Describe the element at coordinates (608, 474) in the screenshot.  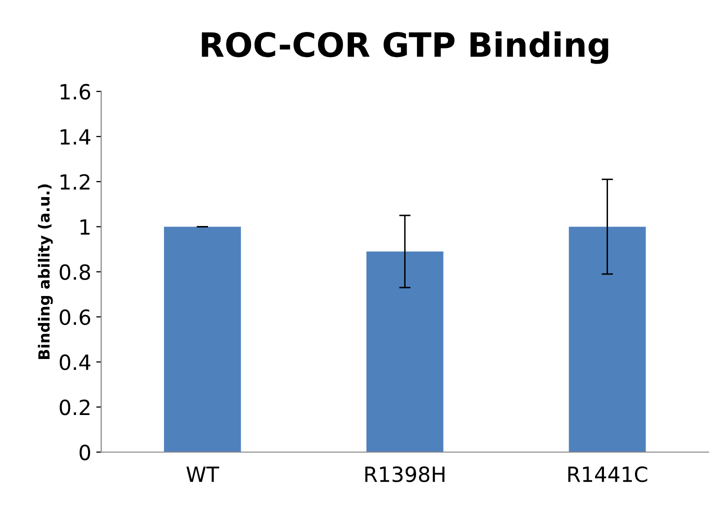
I see `x-tick-label: R1441C` at that location.